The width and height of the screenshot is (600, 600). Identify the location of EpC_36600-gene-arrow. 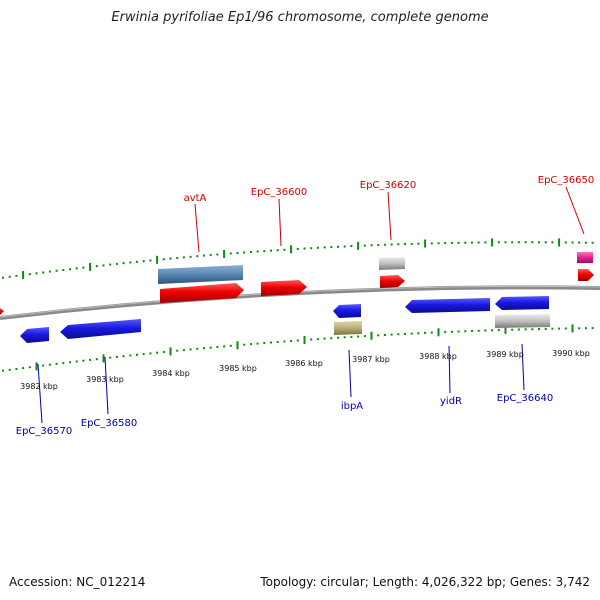
(284, 288).